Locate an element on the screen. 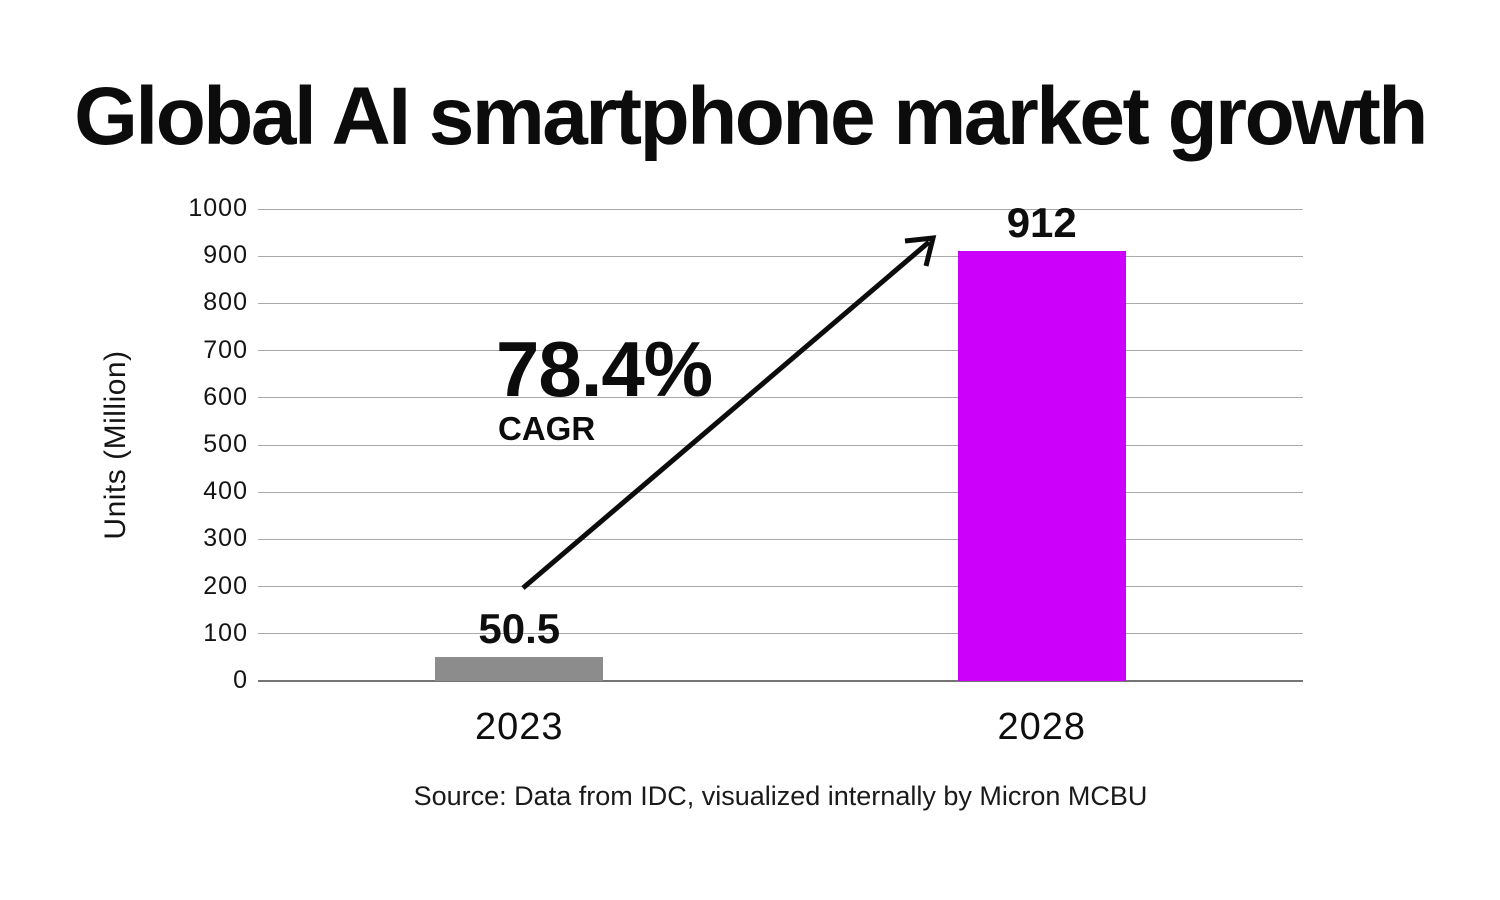  bar-value-label-2023: 50.5 is located at coordinates (519, 629).